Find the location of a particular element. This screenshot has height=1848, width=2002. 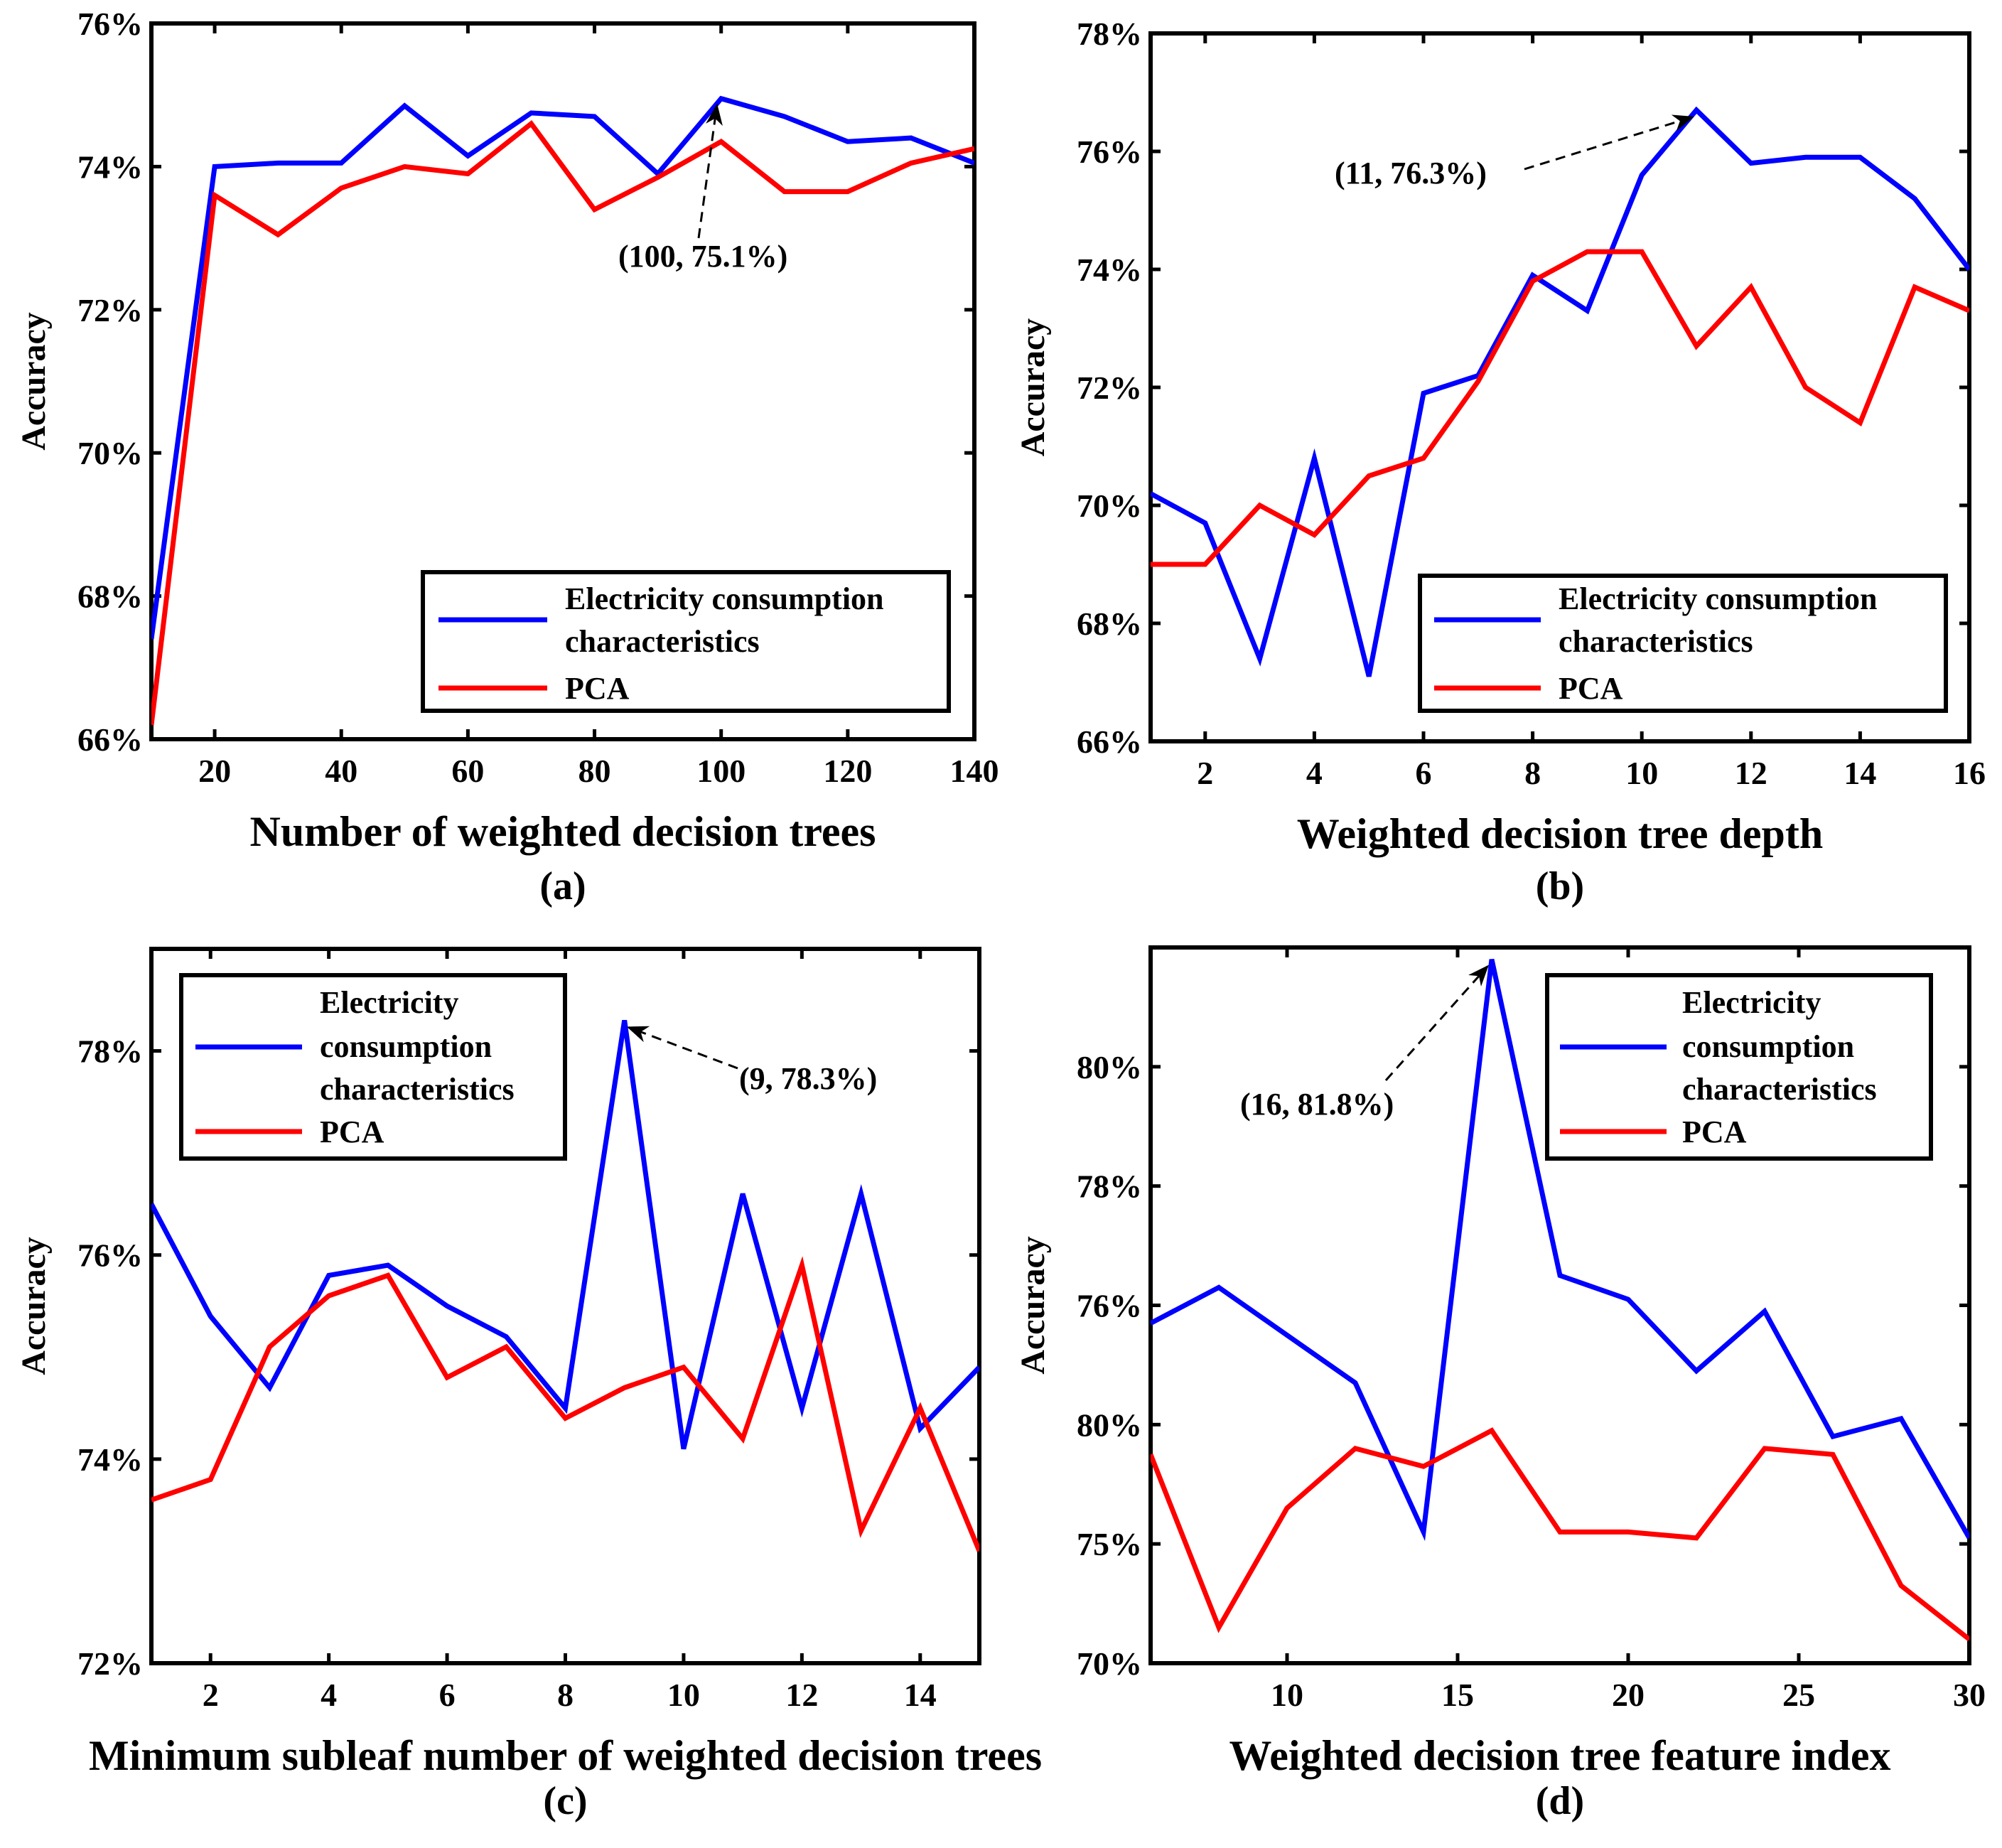

x-tick-label: 100 is located at coordinates (721, 771).